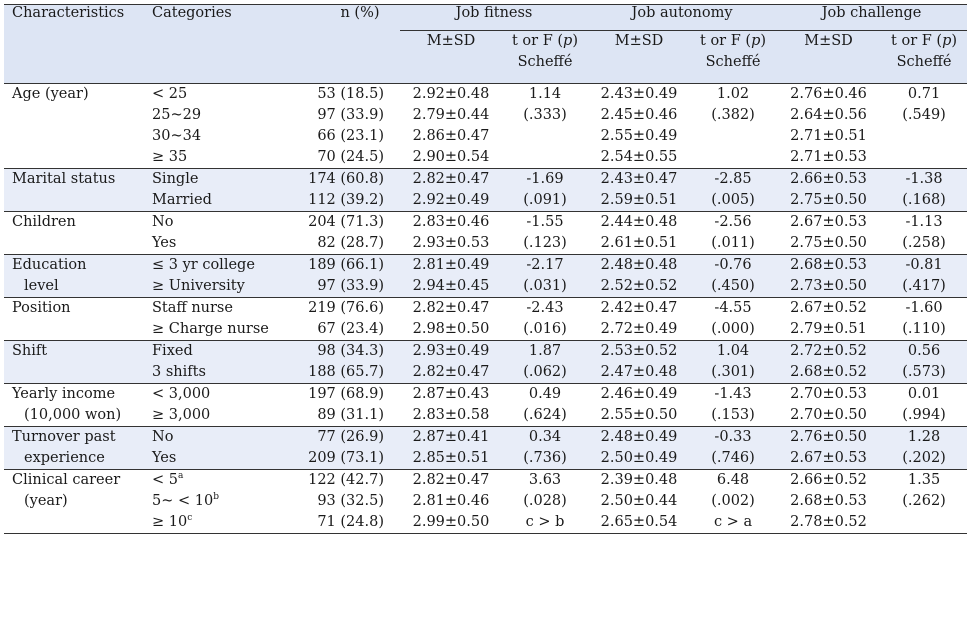  I want to click on job-challenge-t-cell: -0.81 (.417), so click(924, 276).